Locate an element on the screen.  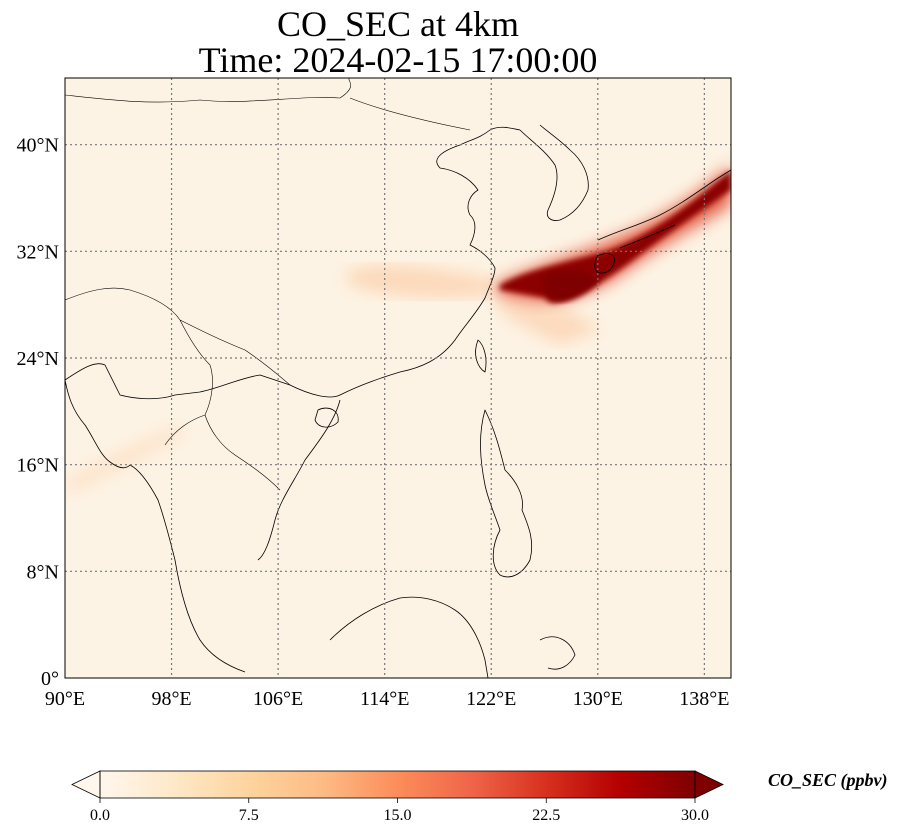
colorbar-tick-label: 15.0 is located at coordinates (398, 815).